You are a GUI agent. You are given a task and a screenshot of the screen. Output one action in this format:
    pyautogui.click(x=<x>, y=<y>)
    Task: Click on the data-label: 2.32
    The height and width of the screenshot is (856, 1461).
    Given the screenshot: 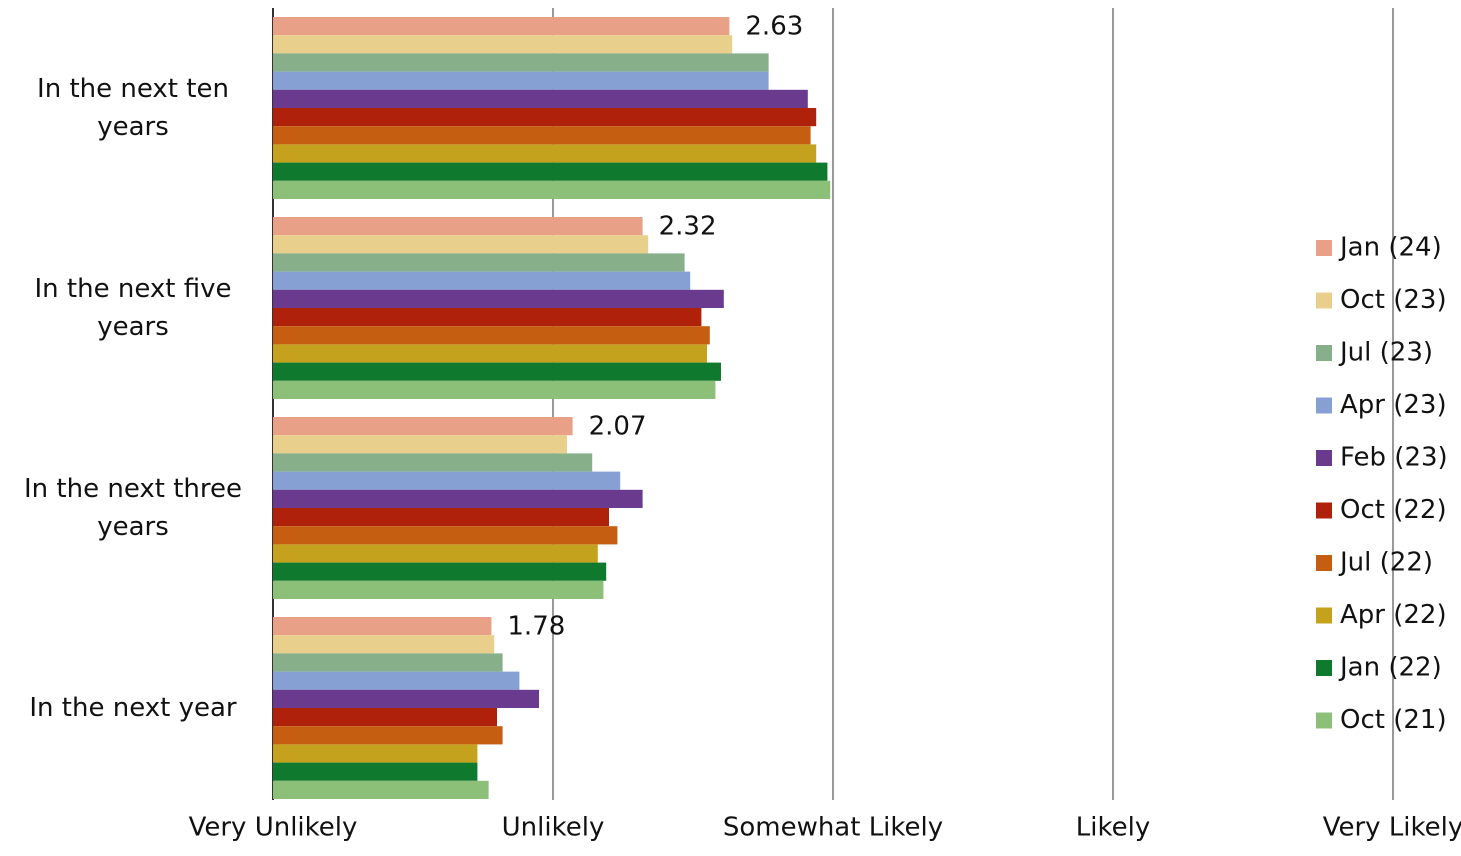 What is the action you would take?
    pyautogui.click(x=688, y=227)
    